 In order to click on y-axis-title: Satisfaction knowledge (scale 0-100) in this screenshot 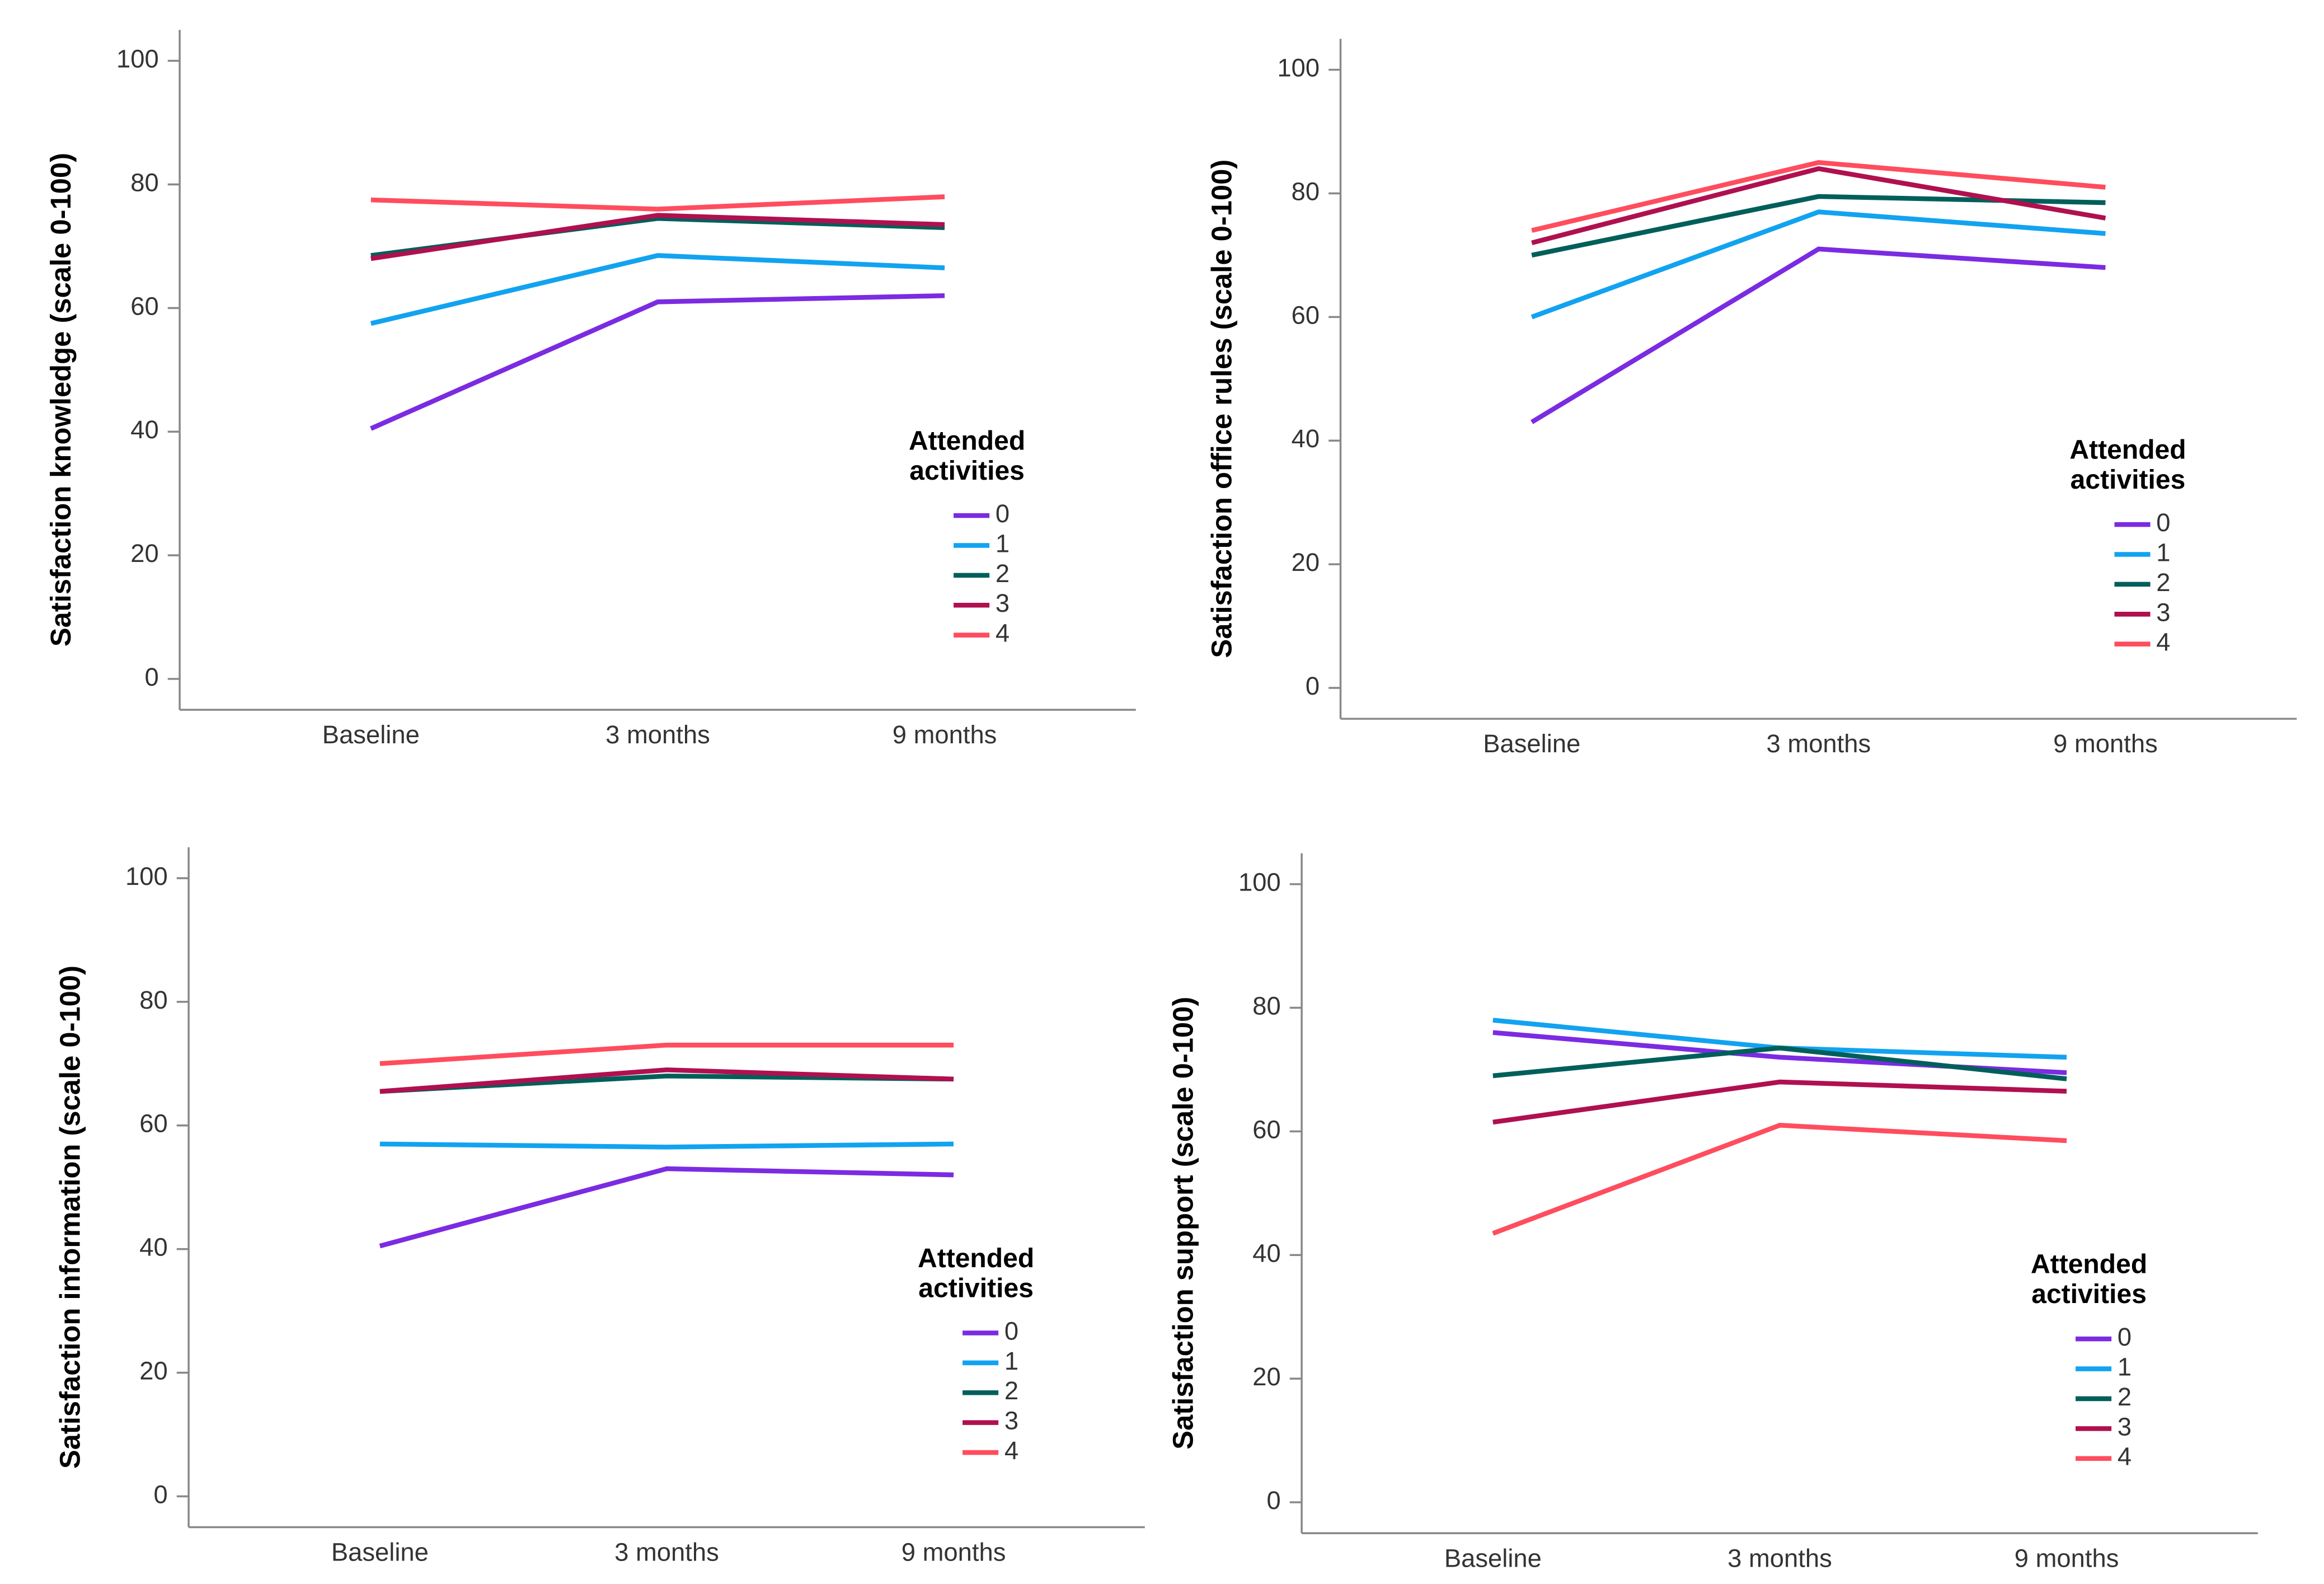, I will do `click(61, 399)`.